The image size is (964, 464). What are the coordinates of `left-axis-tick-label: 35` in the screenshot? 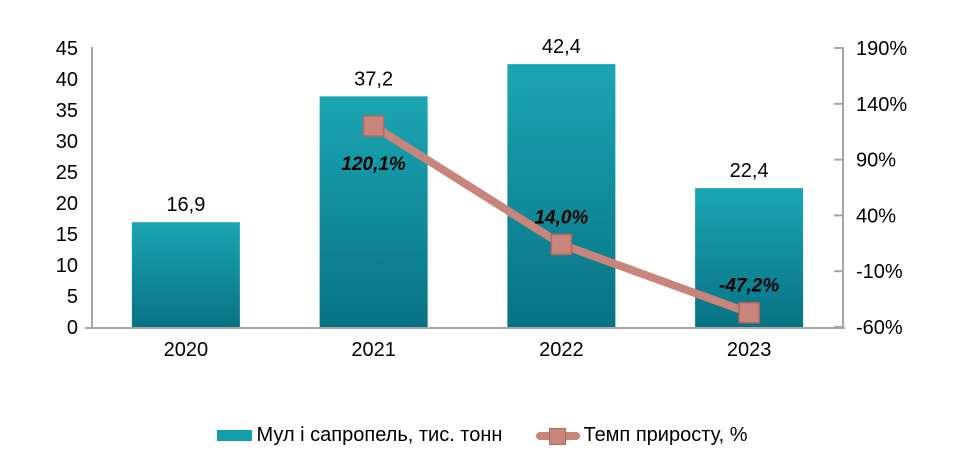 It's located at (67, 111).